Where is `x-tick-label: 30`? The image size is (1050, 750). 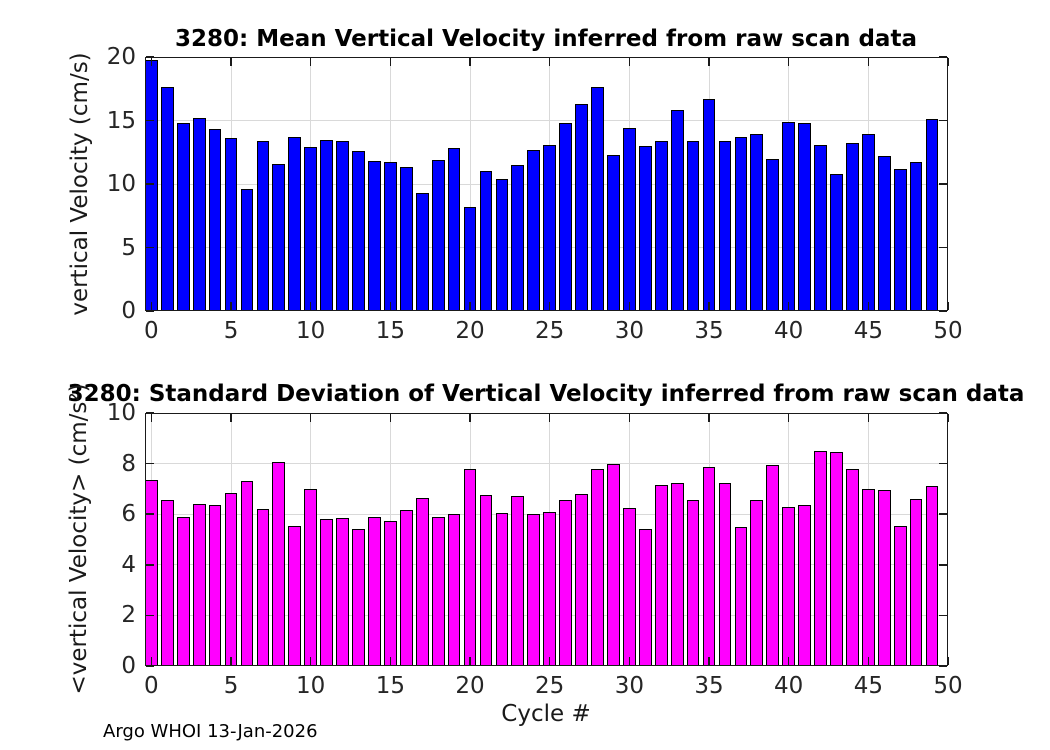
x-tick-label: 30 is located at coordinates (629, 686).